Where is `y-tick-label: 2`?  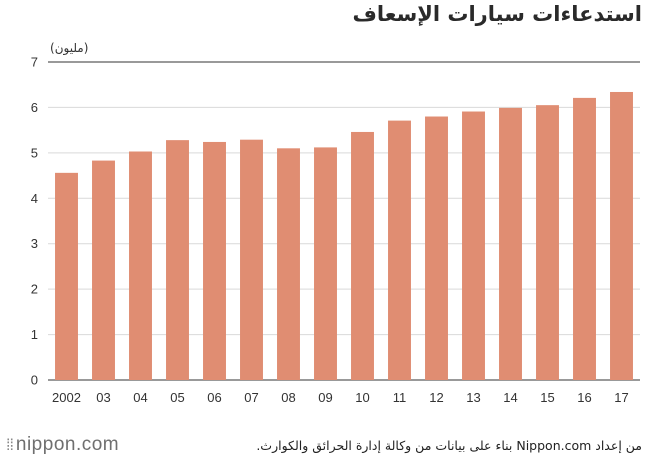 y-tick-label: 2 is located at coordinates (34, 289).